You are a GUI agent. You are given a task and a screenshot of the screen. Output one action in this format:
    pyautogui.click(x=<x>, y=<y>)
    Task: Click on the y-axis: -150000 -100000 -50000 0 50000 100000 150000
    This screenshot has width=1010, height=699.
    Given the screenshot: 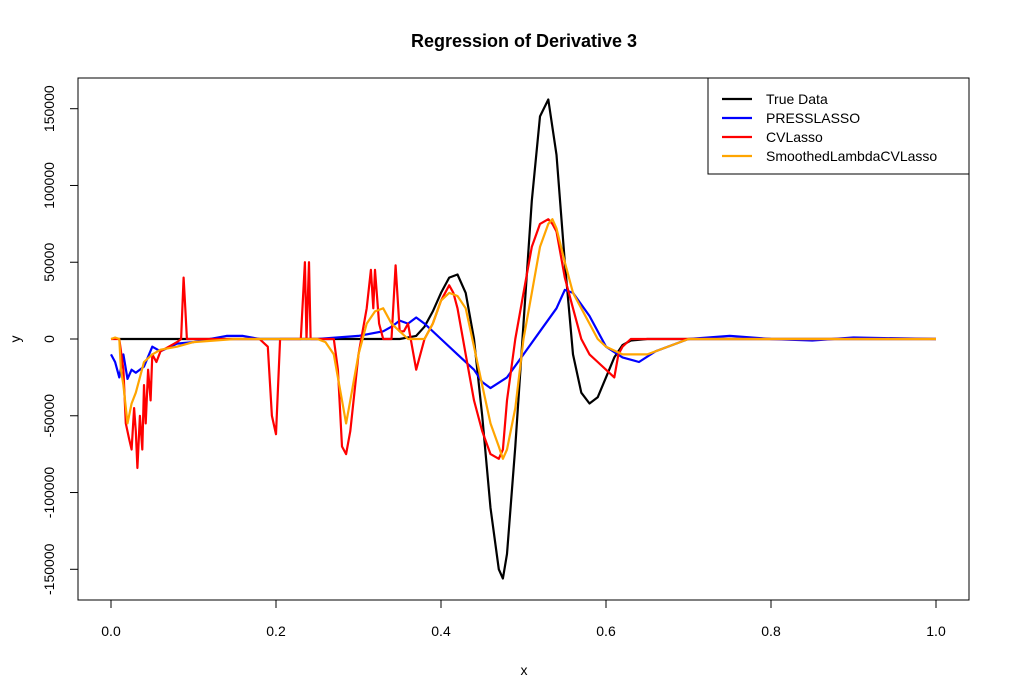 What is the action you would take?
    pyautogui.click(x=60, y=340)
    